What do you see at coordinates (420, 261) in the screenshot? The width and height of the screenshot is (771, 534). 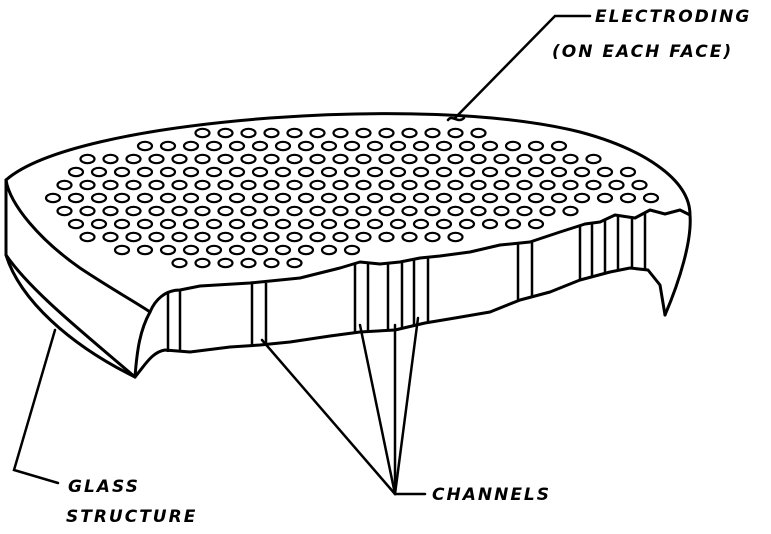 I see `cut-edge-top` at bounding box center [420, 261].